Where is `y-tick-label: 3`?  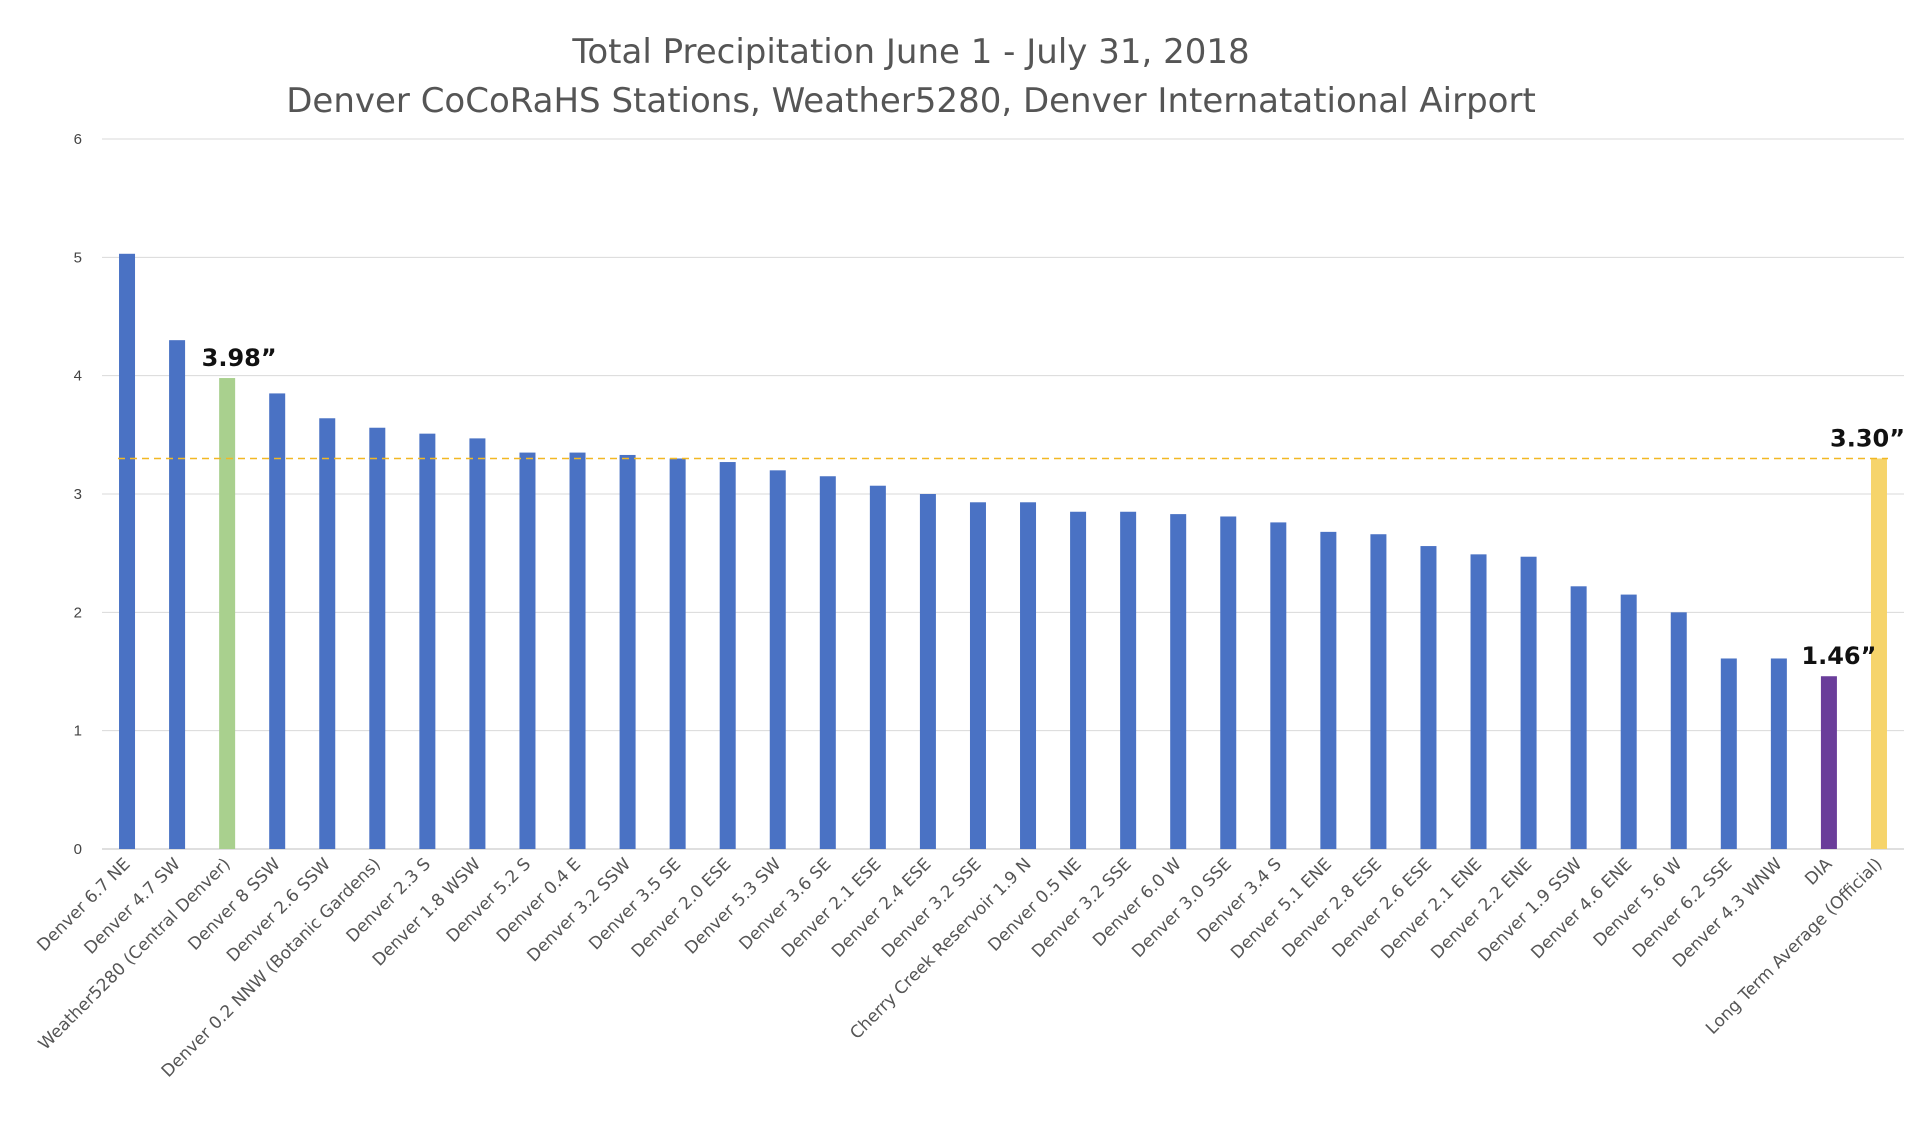 y-tick-label: 3 is located at coordinates (78, 494).